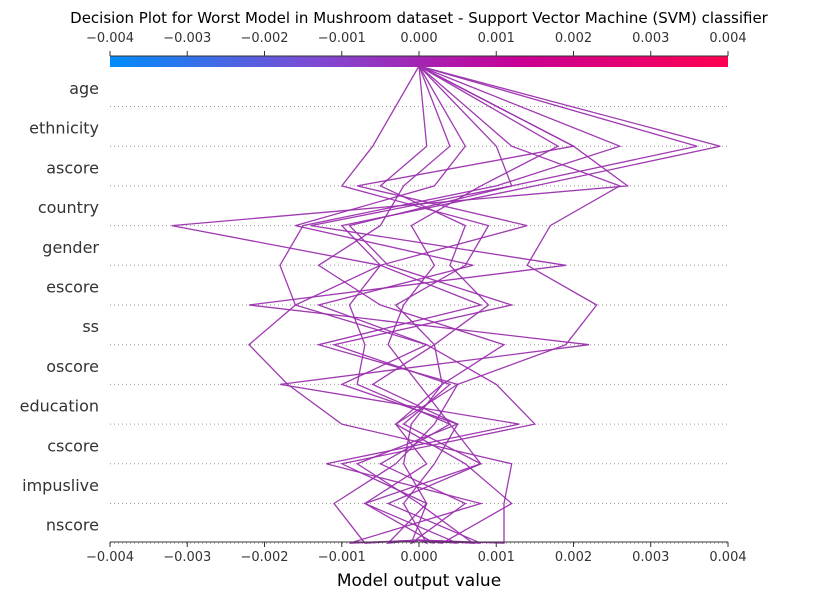 The image size is (815, 600). I want to click on bottom-tick-label: 0.001, so click(496, 557).